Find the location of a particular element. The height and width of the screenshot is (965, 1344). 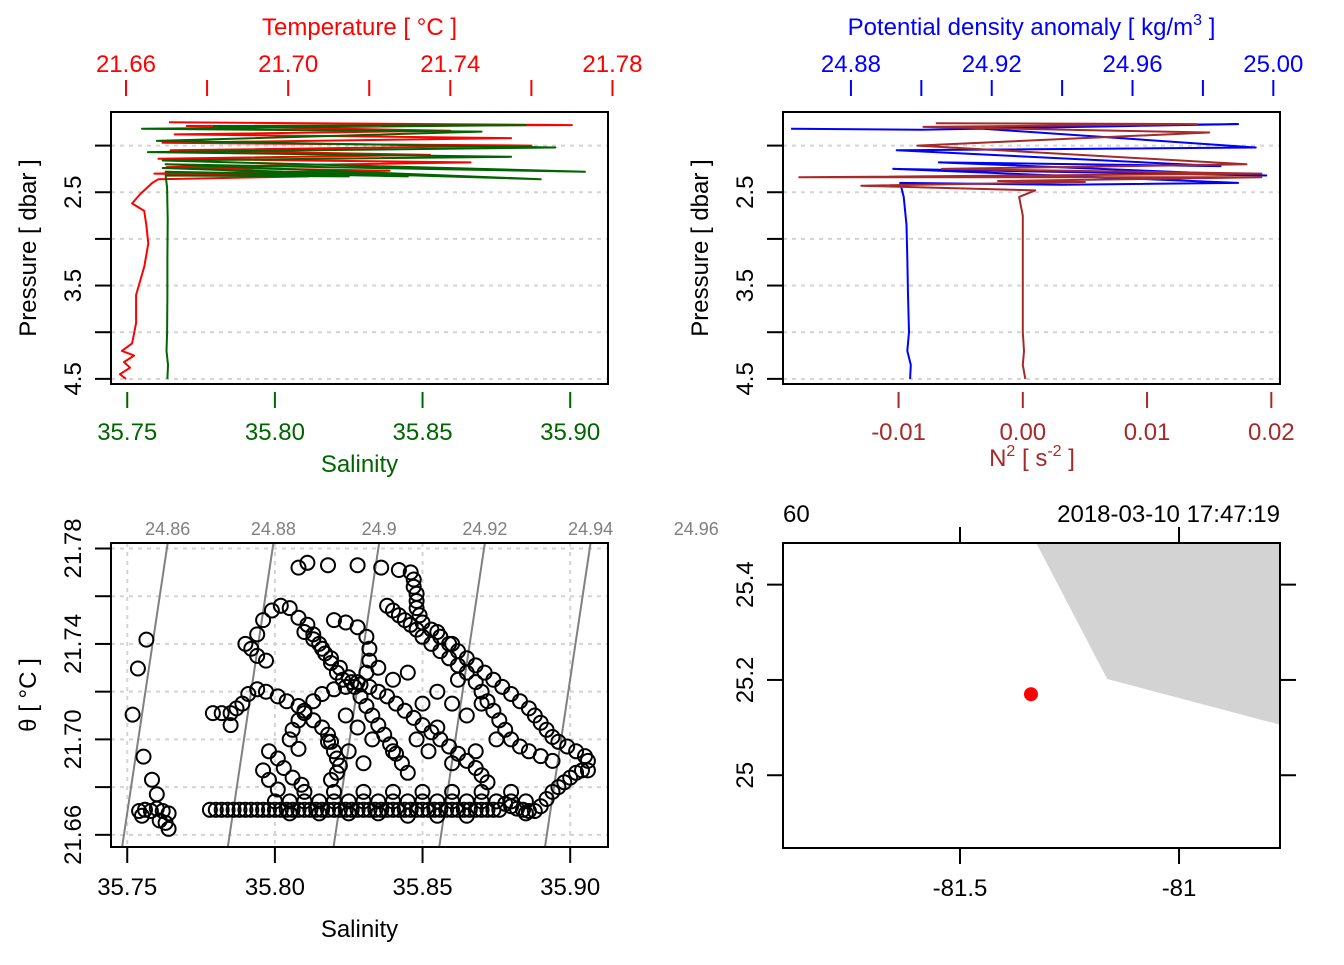

bottom-axis: 35.75 35.80 35.85 35.90 is located at coordinates (348, 419).